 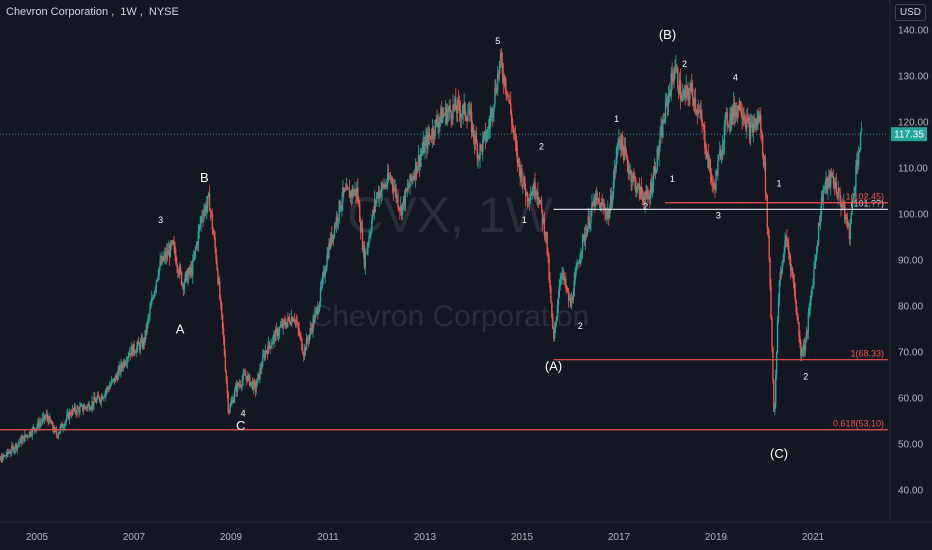 What do you see at coordinates (910, 12) in the screenshot?
I see `currency-button: USD` at bounding box center [910, 12].